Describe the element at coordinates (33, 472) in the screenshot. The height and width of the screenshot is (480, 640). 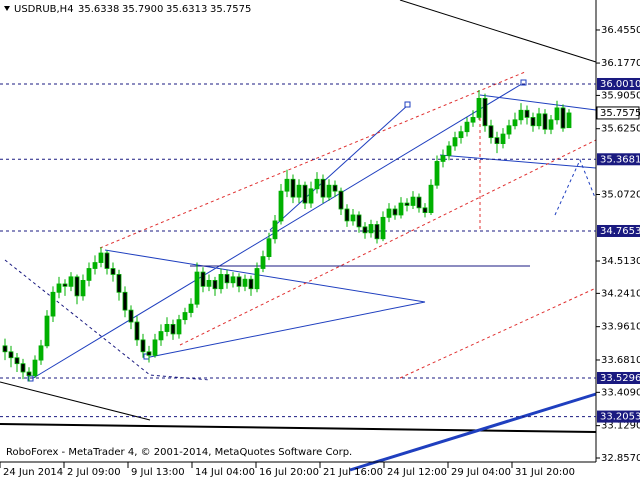
I see `x-tick-label: 24 Jun 2014` at that location.